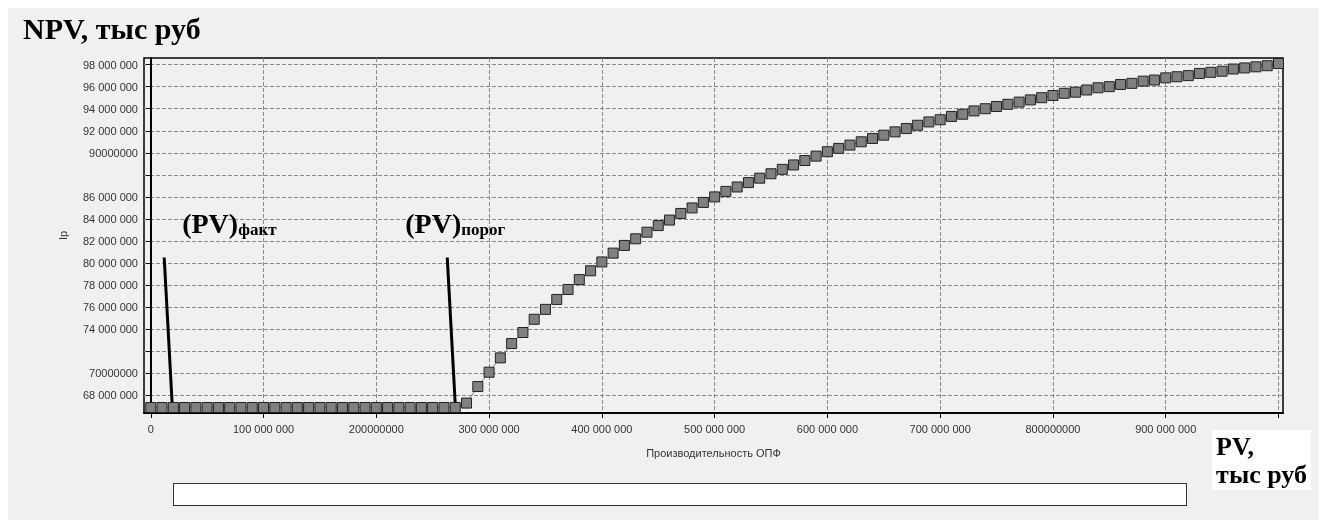  What do you see at coordinates (602, 428) in the screenshot?
I see `x-tick-label: 400 000 000` at bounding box center [602, 428].